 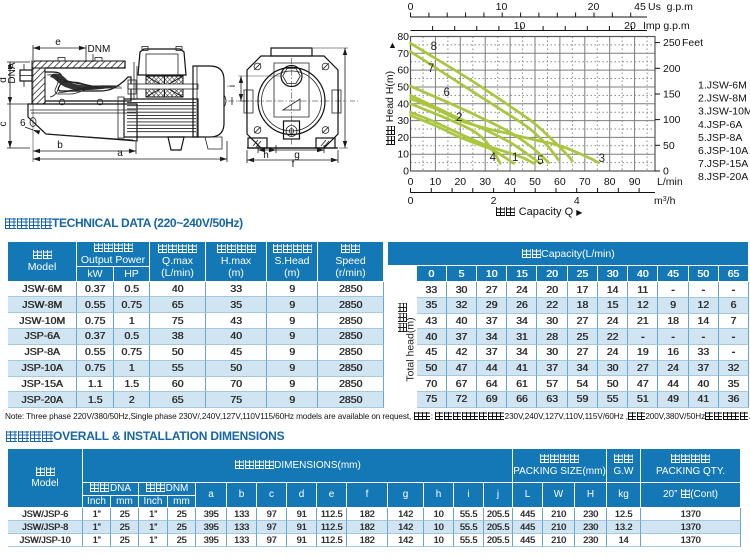 I want to click on svg-text: a, so click(x=120, y=153).